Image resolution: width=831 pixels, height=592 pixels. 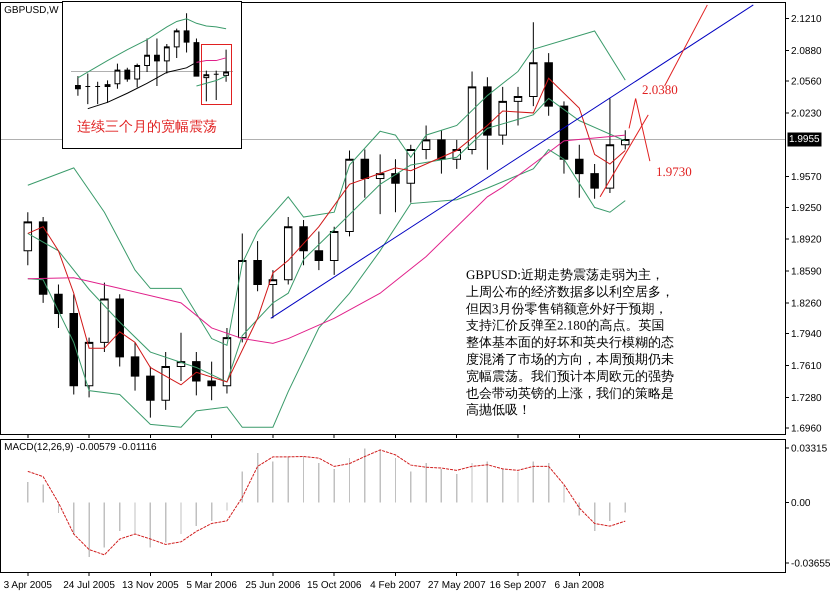 What do you see at coordinates (806, 240) in the screenshot?
I see `y-tick-label: 1.8920` at bounding box center [806, 240].